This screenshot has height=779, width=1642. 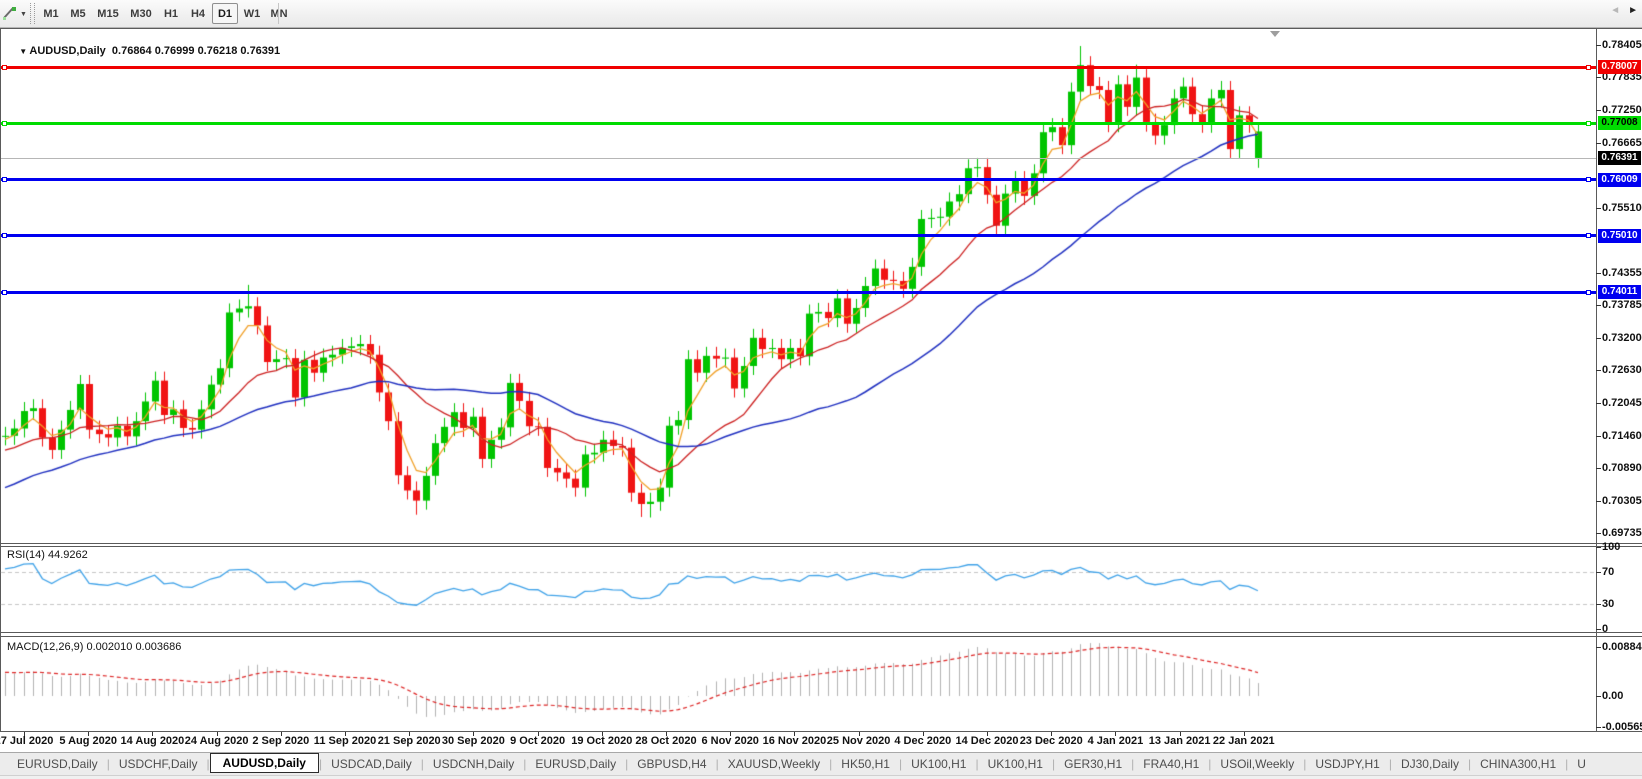 What do you see at coordinates (216, 741) in the screenshot?
I see `date-label: 24 Aug 2020` at bounding box center [216, 741].